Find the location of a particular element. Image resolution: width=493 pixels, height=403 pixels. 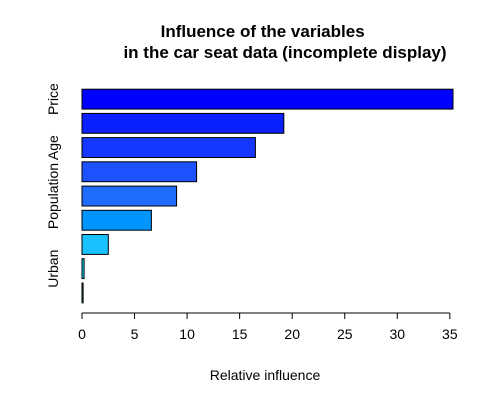

x-axis-title: Relative influence is located at coordinates (265, 375).